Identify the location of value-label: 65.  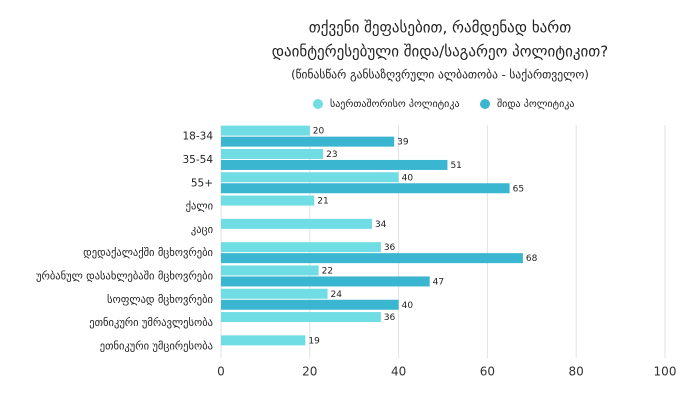
(518, 189).